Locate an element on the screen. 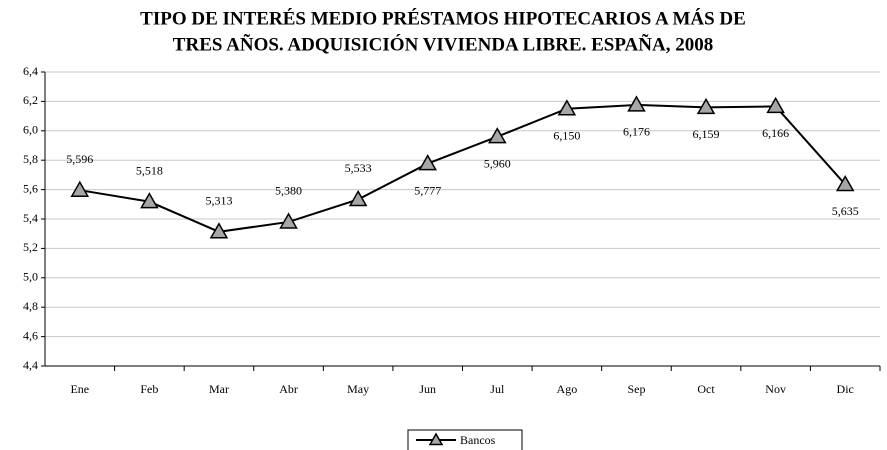 Image resolution: width=887 pixels, height=450 pixels. x-tick-label: Nov is located at coordinates (775, 389).